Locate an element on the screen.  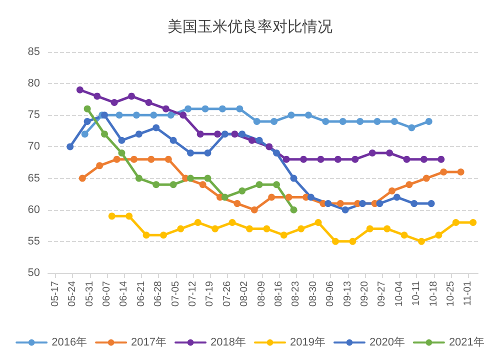
x-tick-label: 08-02 is located at coordinates (244, 293).